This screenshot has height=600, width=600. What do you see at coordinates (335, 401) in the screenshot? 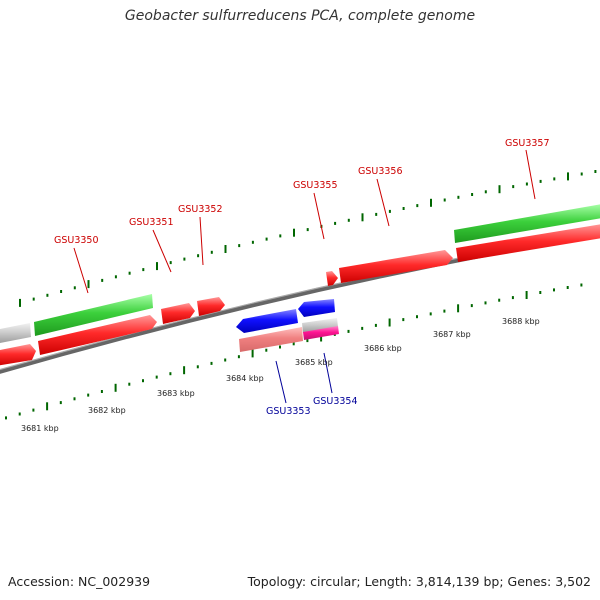
I see `gene-label-gsu3354: GSU3354` at bounding box center [335, 401].